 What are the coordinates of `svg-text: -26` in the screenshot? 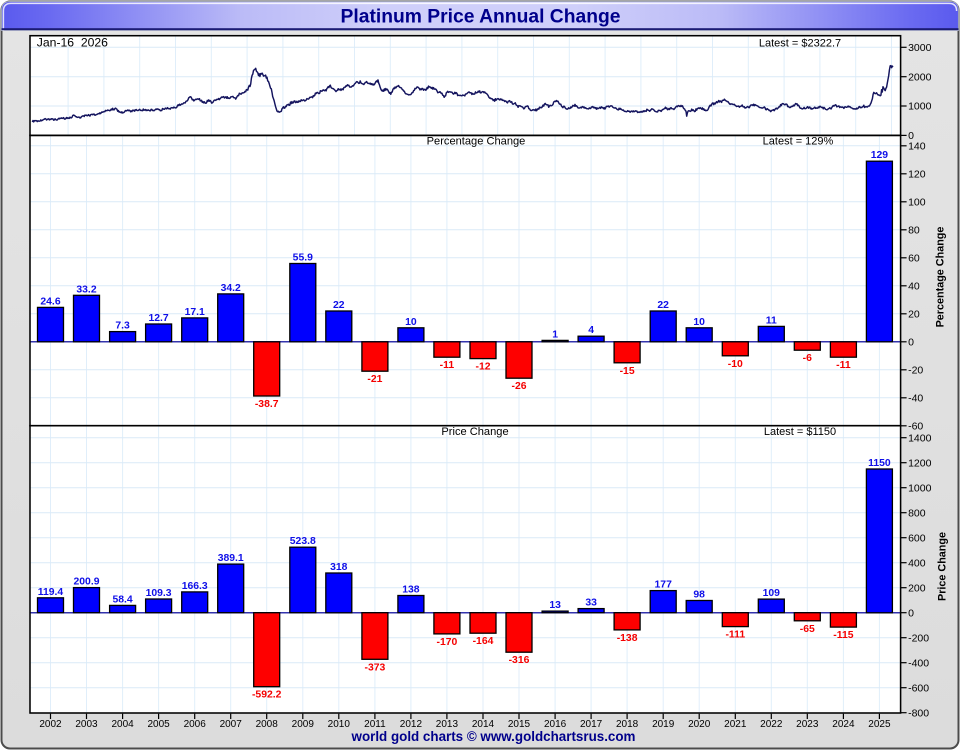 It's located at (518, 386).